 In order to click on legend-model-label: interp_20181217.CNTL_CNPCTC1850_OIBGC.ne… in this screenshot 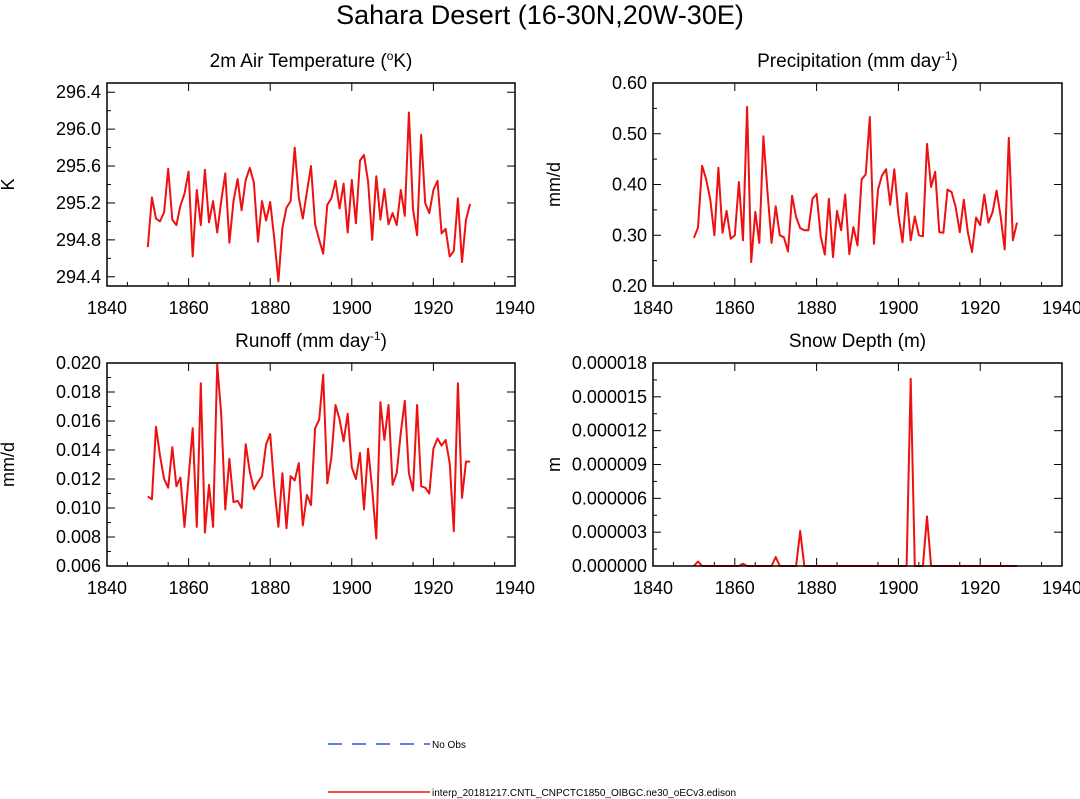, I will do `click(584, 793)`.